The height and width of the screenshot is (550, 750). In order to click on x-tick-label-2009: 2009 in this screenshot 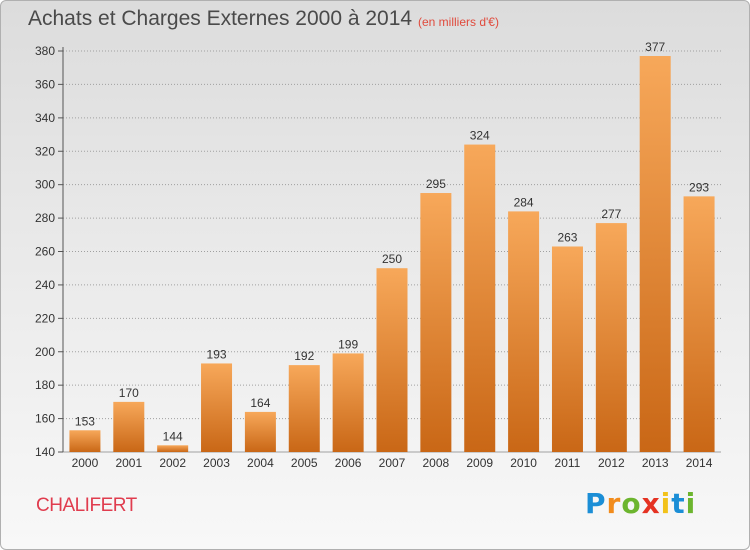, I will do `click(479, 463)`.